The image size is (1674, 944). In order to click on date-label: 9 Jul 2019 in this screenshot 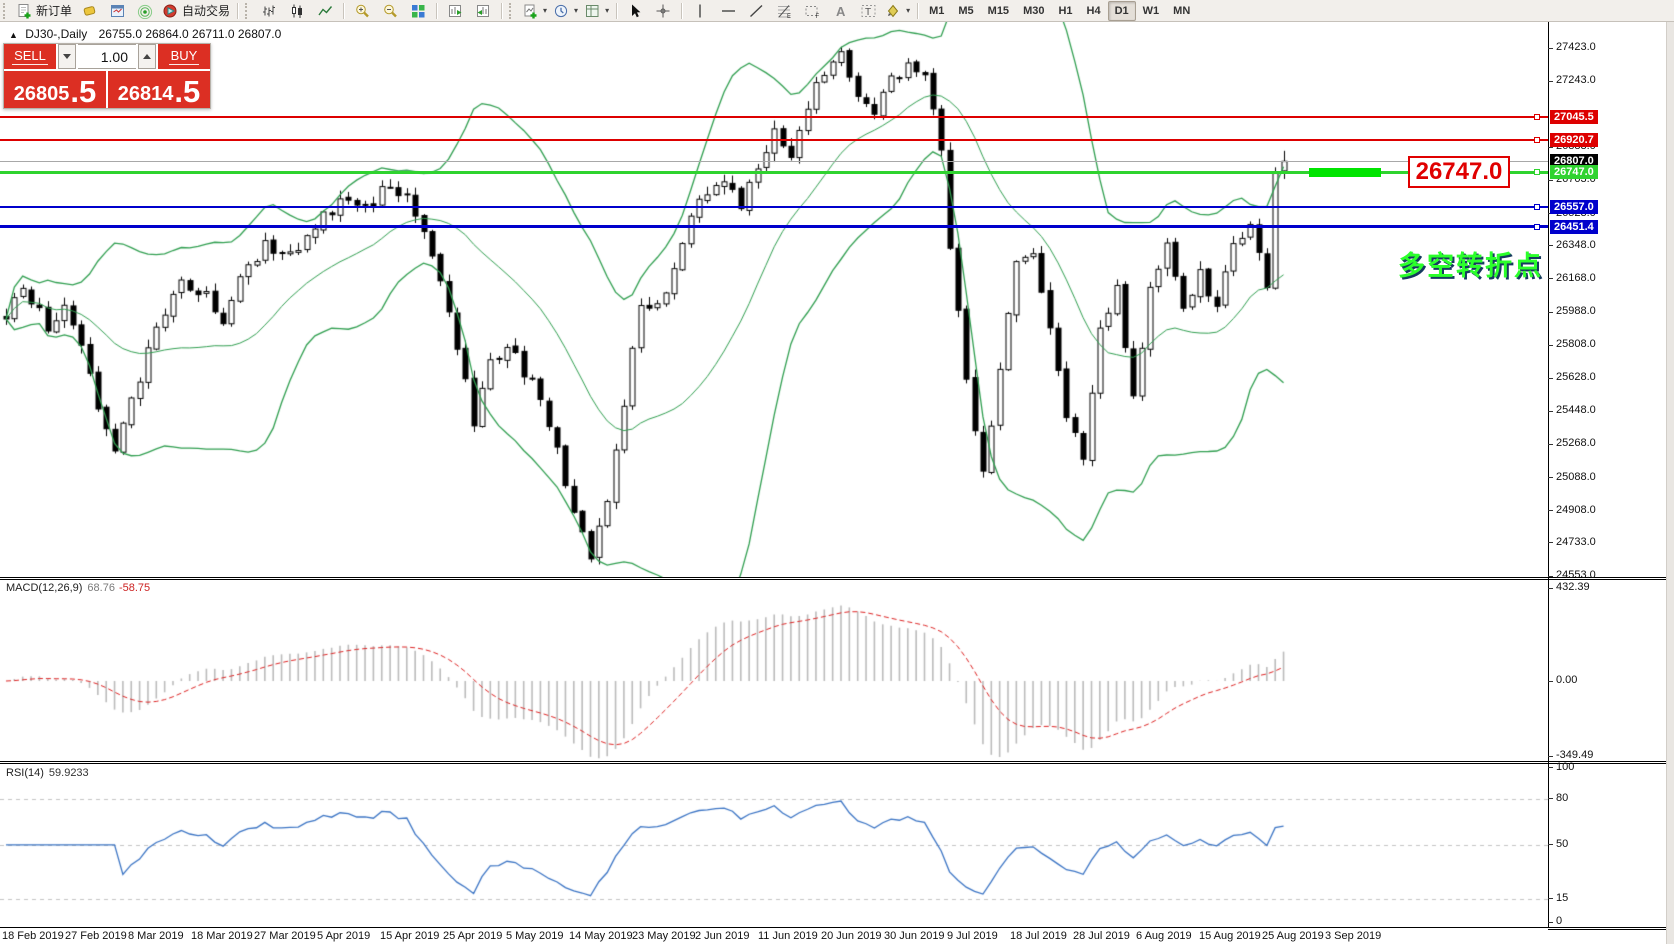, I will do `click(972, 936)`.